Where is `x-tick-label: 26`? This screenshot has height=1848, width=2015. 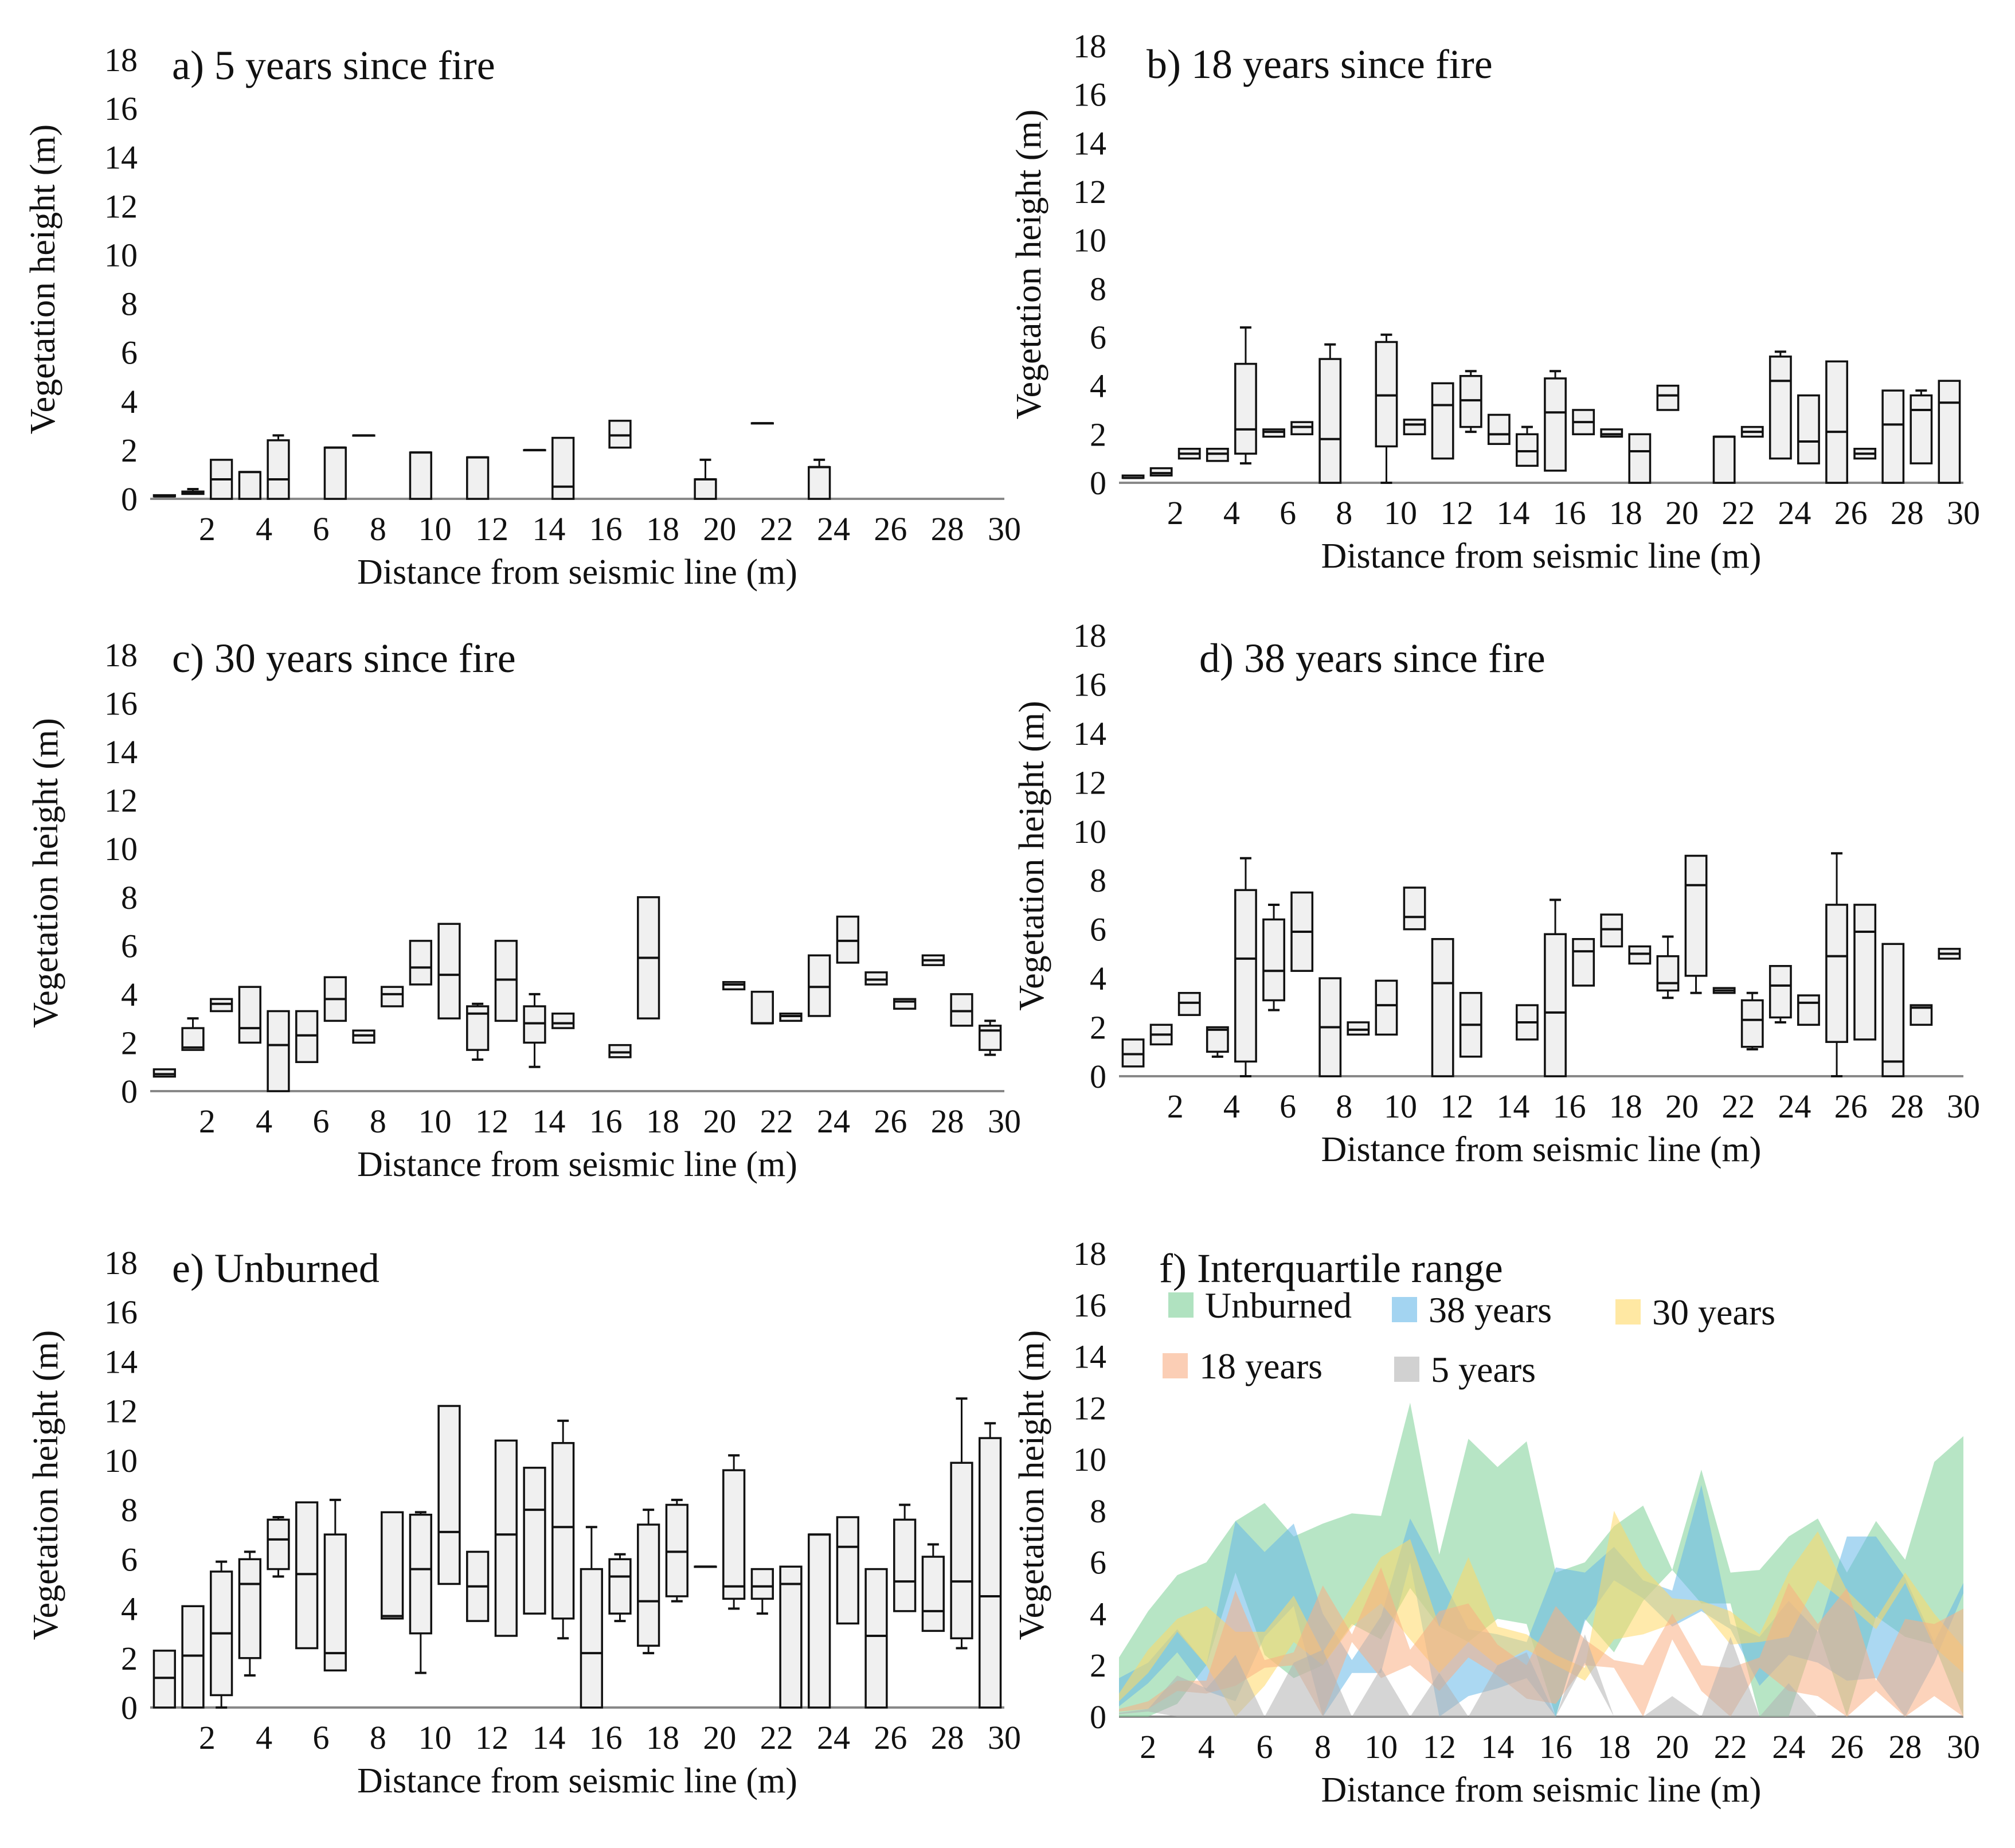 x-tick-label: 26 is located at coordinates (890, 1121).